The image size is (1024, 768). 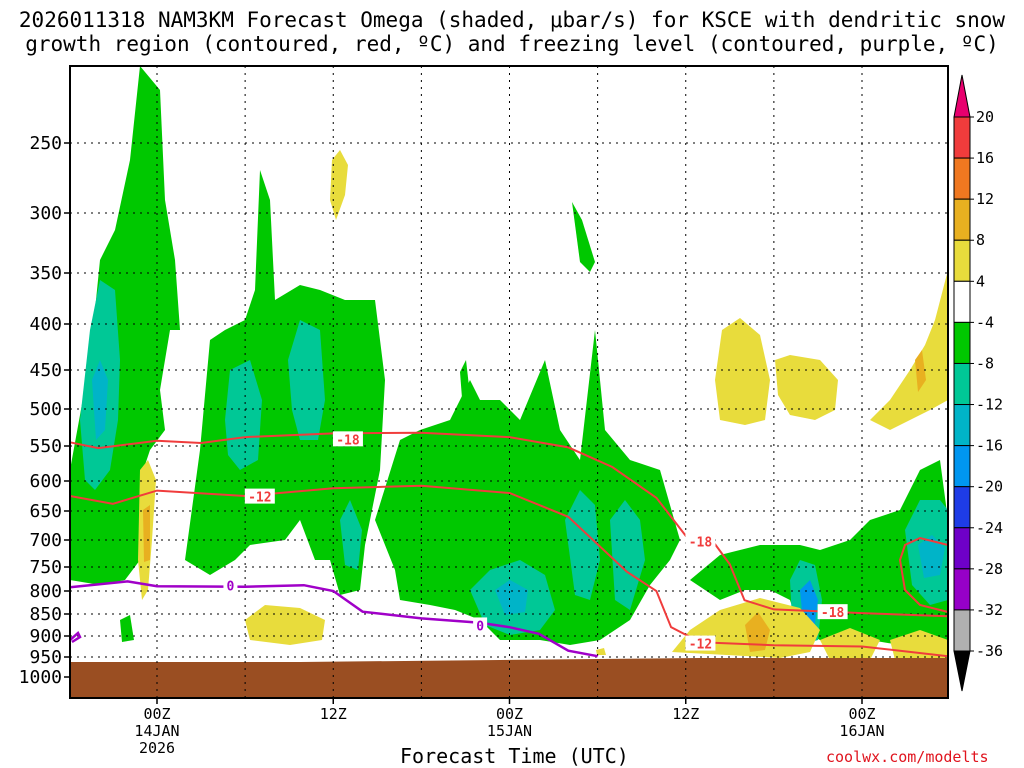 I want to click on y-tick-label: 900, so click(x=45, y=636).